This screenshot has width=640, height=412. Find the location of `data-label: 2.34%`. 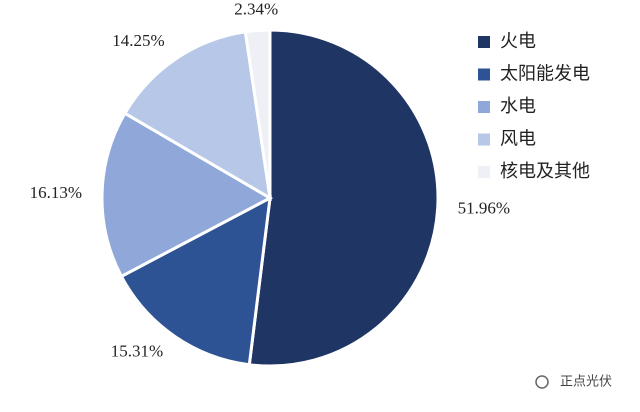

data-label: 2.34% is located at coordinates (256, 9).